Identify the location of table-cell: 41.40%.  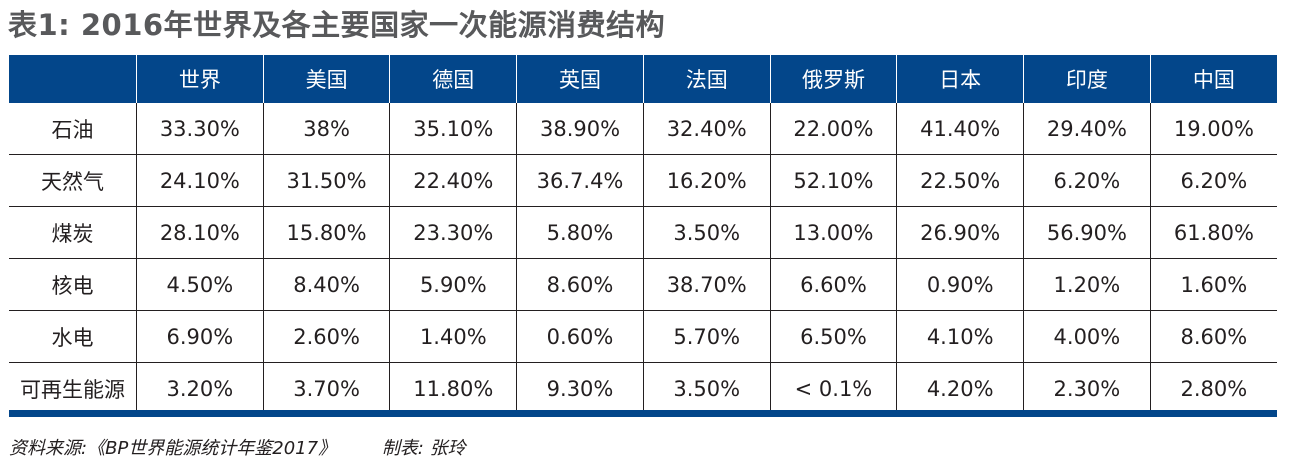
(960, 129).